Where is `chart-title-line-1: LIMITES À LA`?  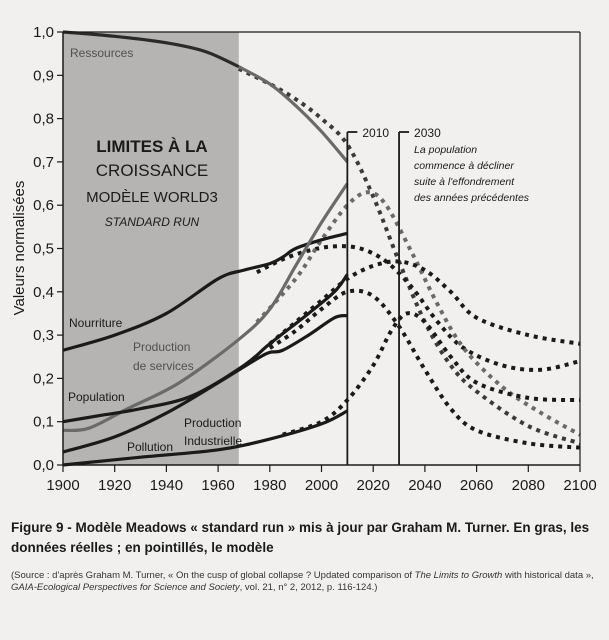 chart-title-line-1: LIMITES À LA is located at coordinates (151, 146).